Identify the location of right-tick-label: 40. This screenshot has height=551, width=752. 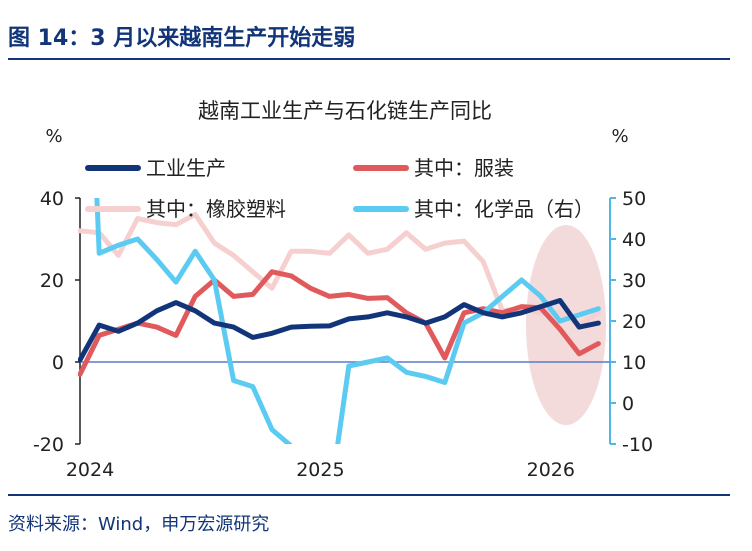
(634, 240).